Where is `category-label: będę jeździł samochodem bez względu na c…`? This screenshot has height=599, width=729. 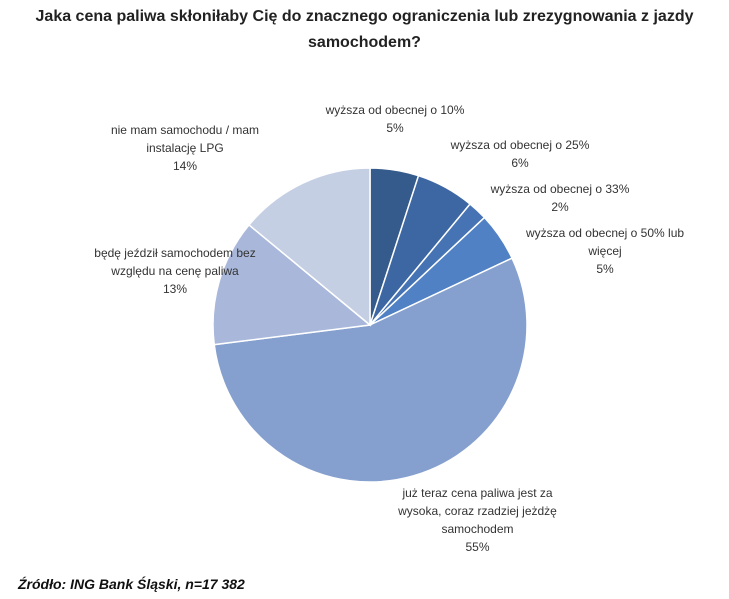
category-label: będę jeździł samochodem bez względu na c… is located at coordinates (175, 262).